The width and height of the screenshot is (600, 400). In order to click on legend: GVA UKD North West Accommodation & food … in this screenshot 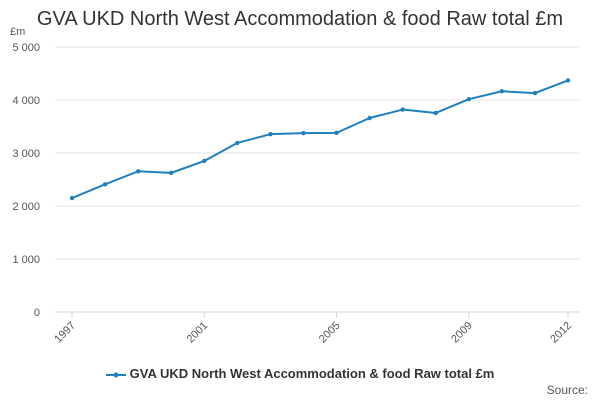, I will do `click(300, 373)`.